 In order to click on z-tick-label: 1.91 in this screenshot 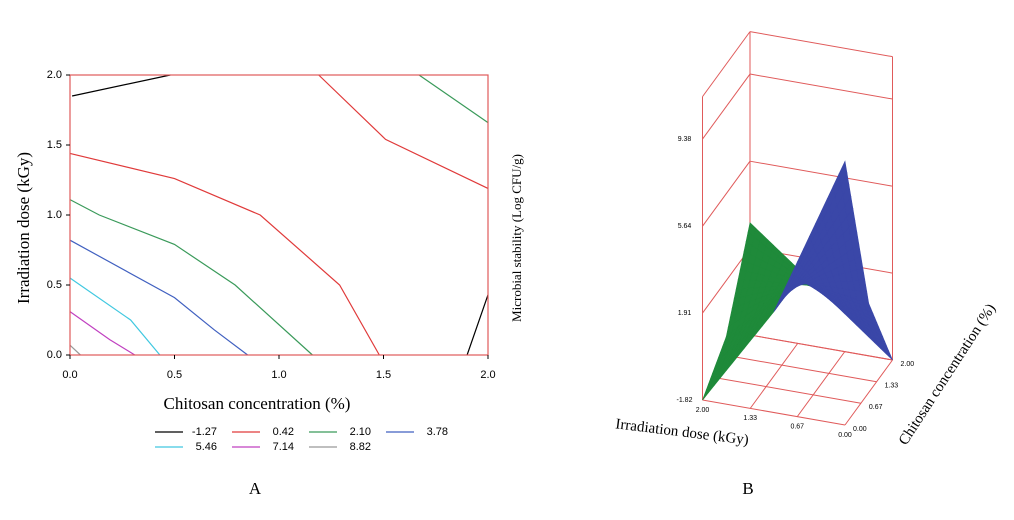, I will do `click(685, 313)`.